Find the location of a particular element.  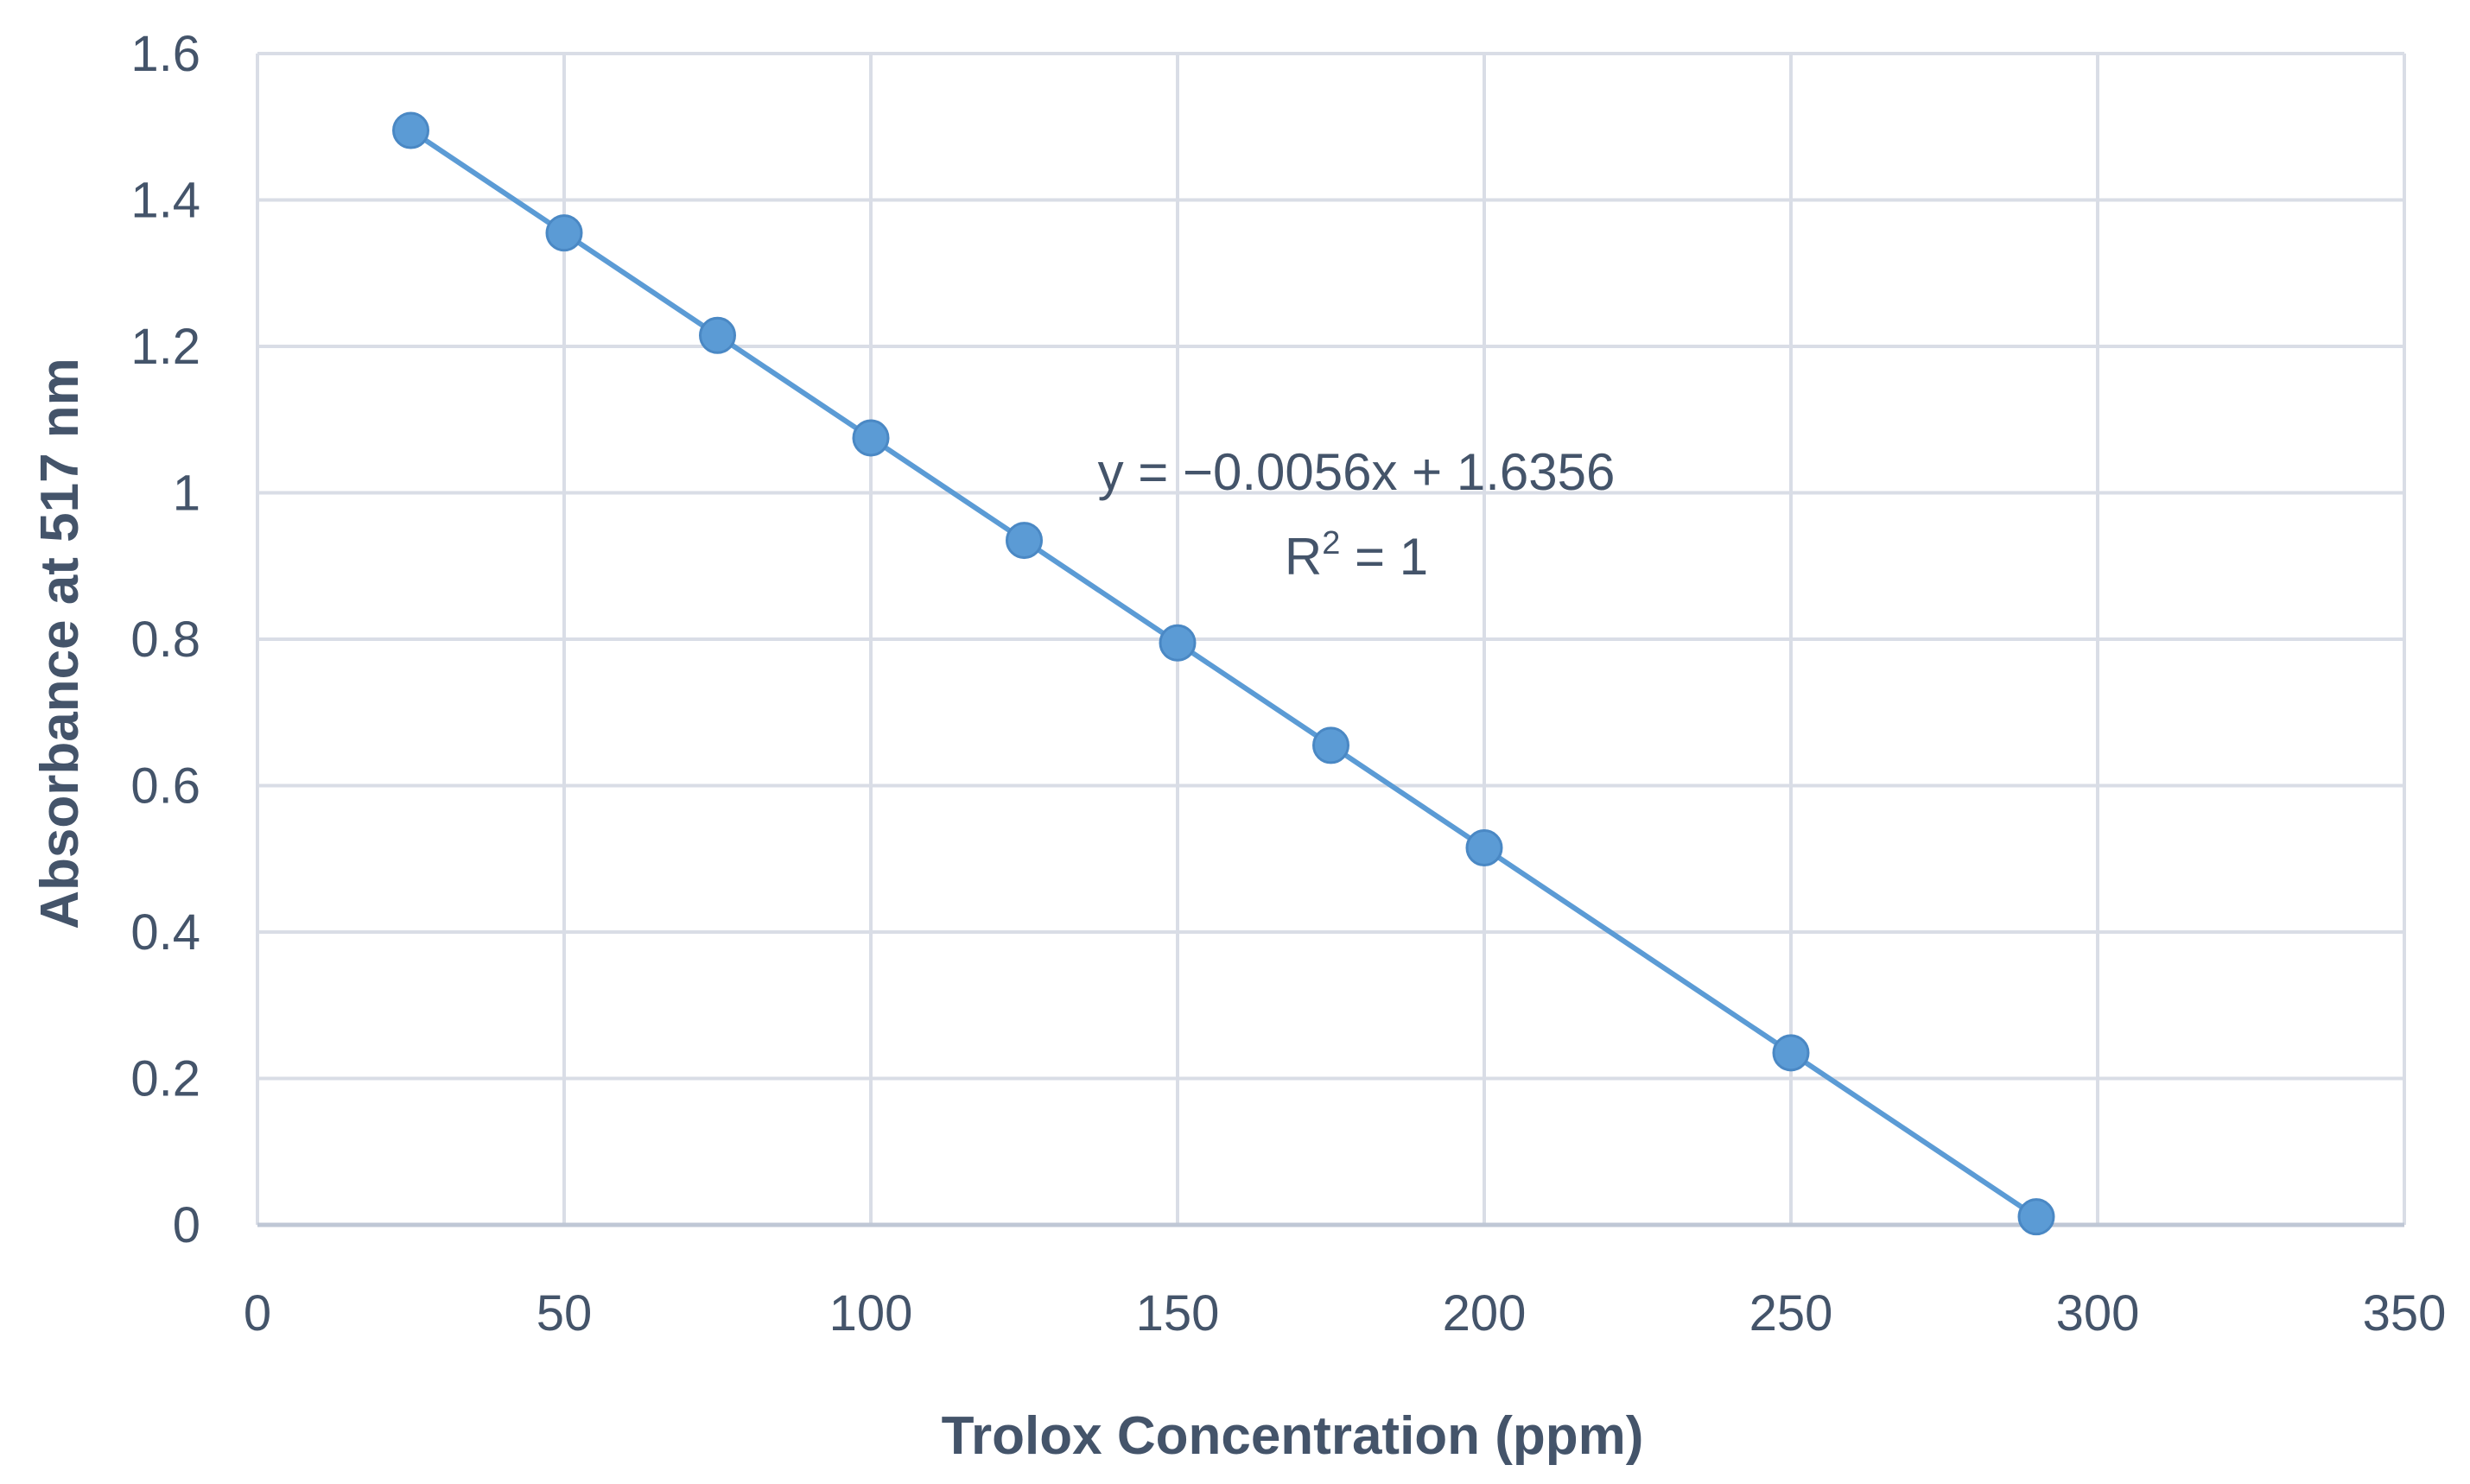

equation-annotation: y = −0.0056x + 1.6356 is located at coordinates (1357, 472).